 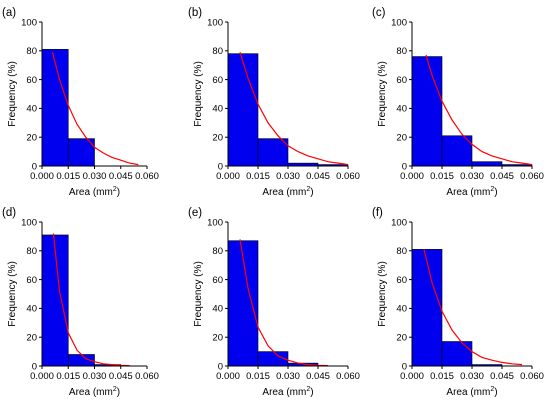 I want to click on panel-label: (d), so click(x=9, y=213).